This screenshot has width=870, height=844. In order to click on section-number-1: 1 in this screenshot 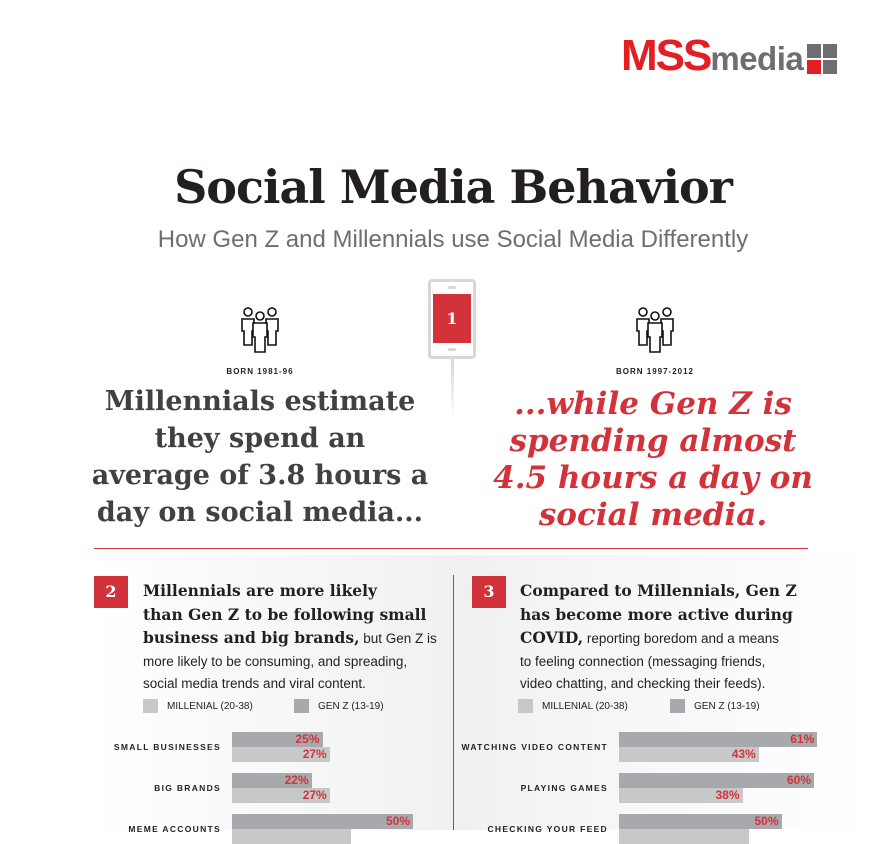, I will do `click(452, 318)`.